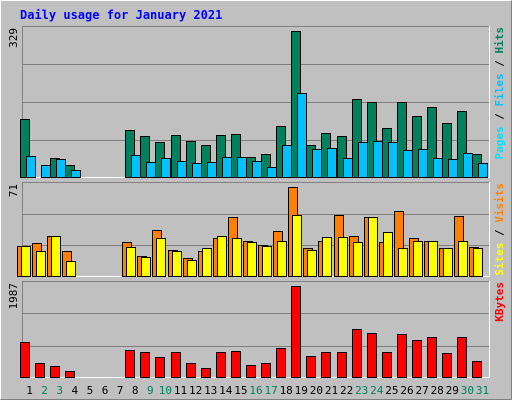 This screenshot has width=512, height=404. I want to click on x-tick-label-day-22: 22, so click(346, 390).